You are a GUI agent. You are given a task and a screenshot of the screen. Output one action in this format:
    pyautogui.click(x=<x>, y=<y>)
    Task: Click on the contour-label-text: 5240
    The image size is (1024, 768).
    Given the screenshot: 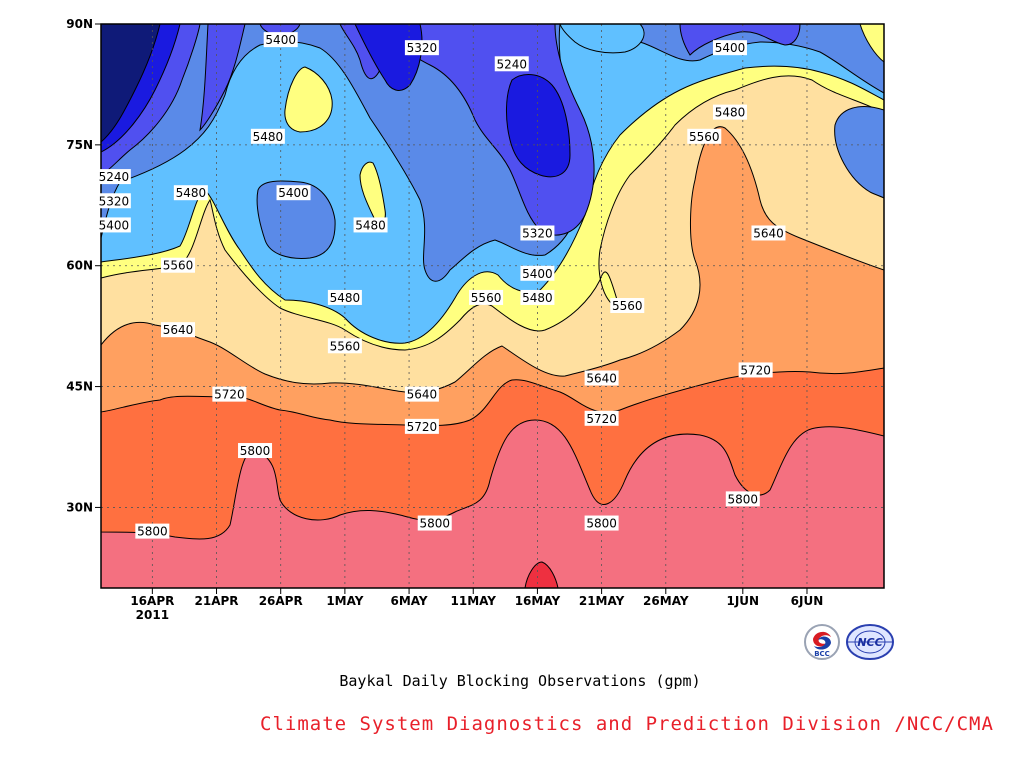 What is the action you would take?
    pyautogui.click(x=114, y=177)
    